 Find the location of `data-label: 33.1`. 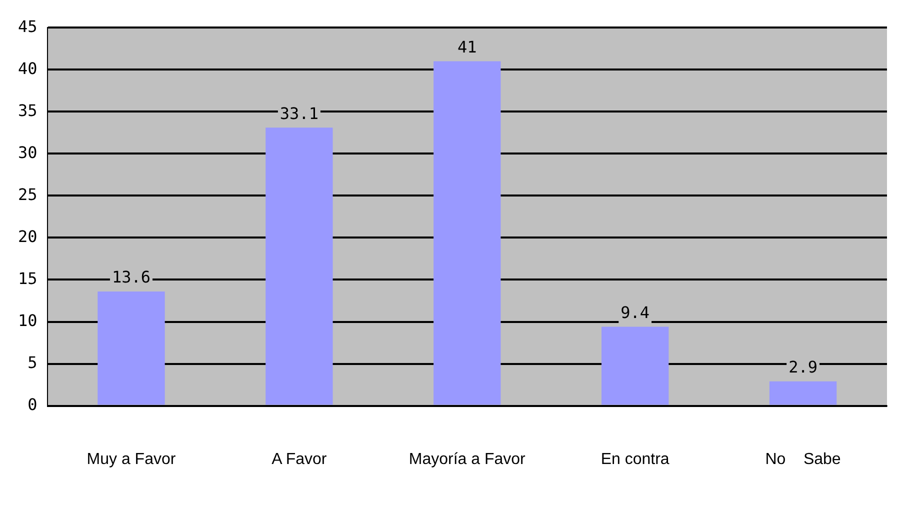

data-label: 33.1 is located at coordinates (299, 113).